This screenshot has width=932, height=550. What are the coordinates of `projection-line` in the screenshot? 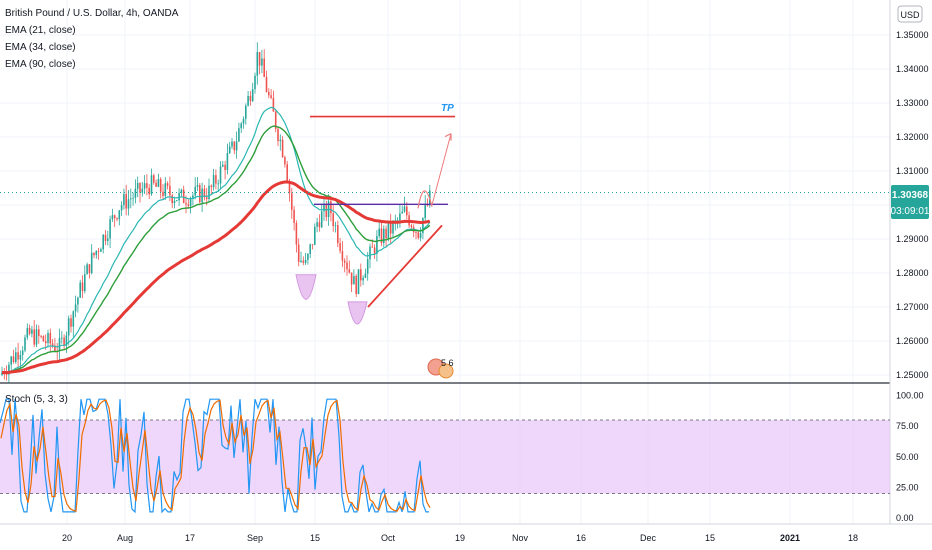 It's located at (441, 169).